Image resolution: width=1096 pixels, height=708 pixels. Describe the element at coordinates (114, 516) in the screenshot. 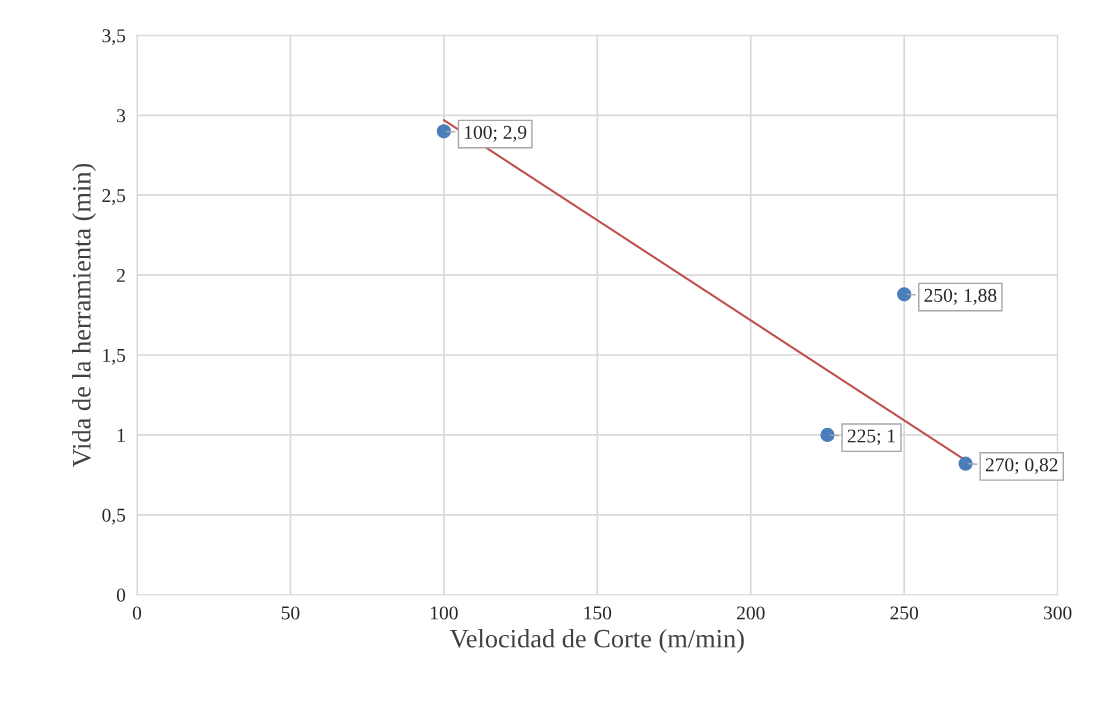

I see `y-tick-label: 0,5` at that location.